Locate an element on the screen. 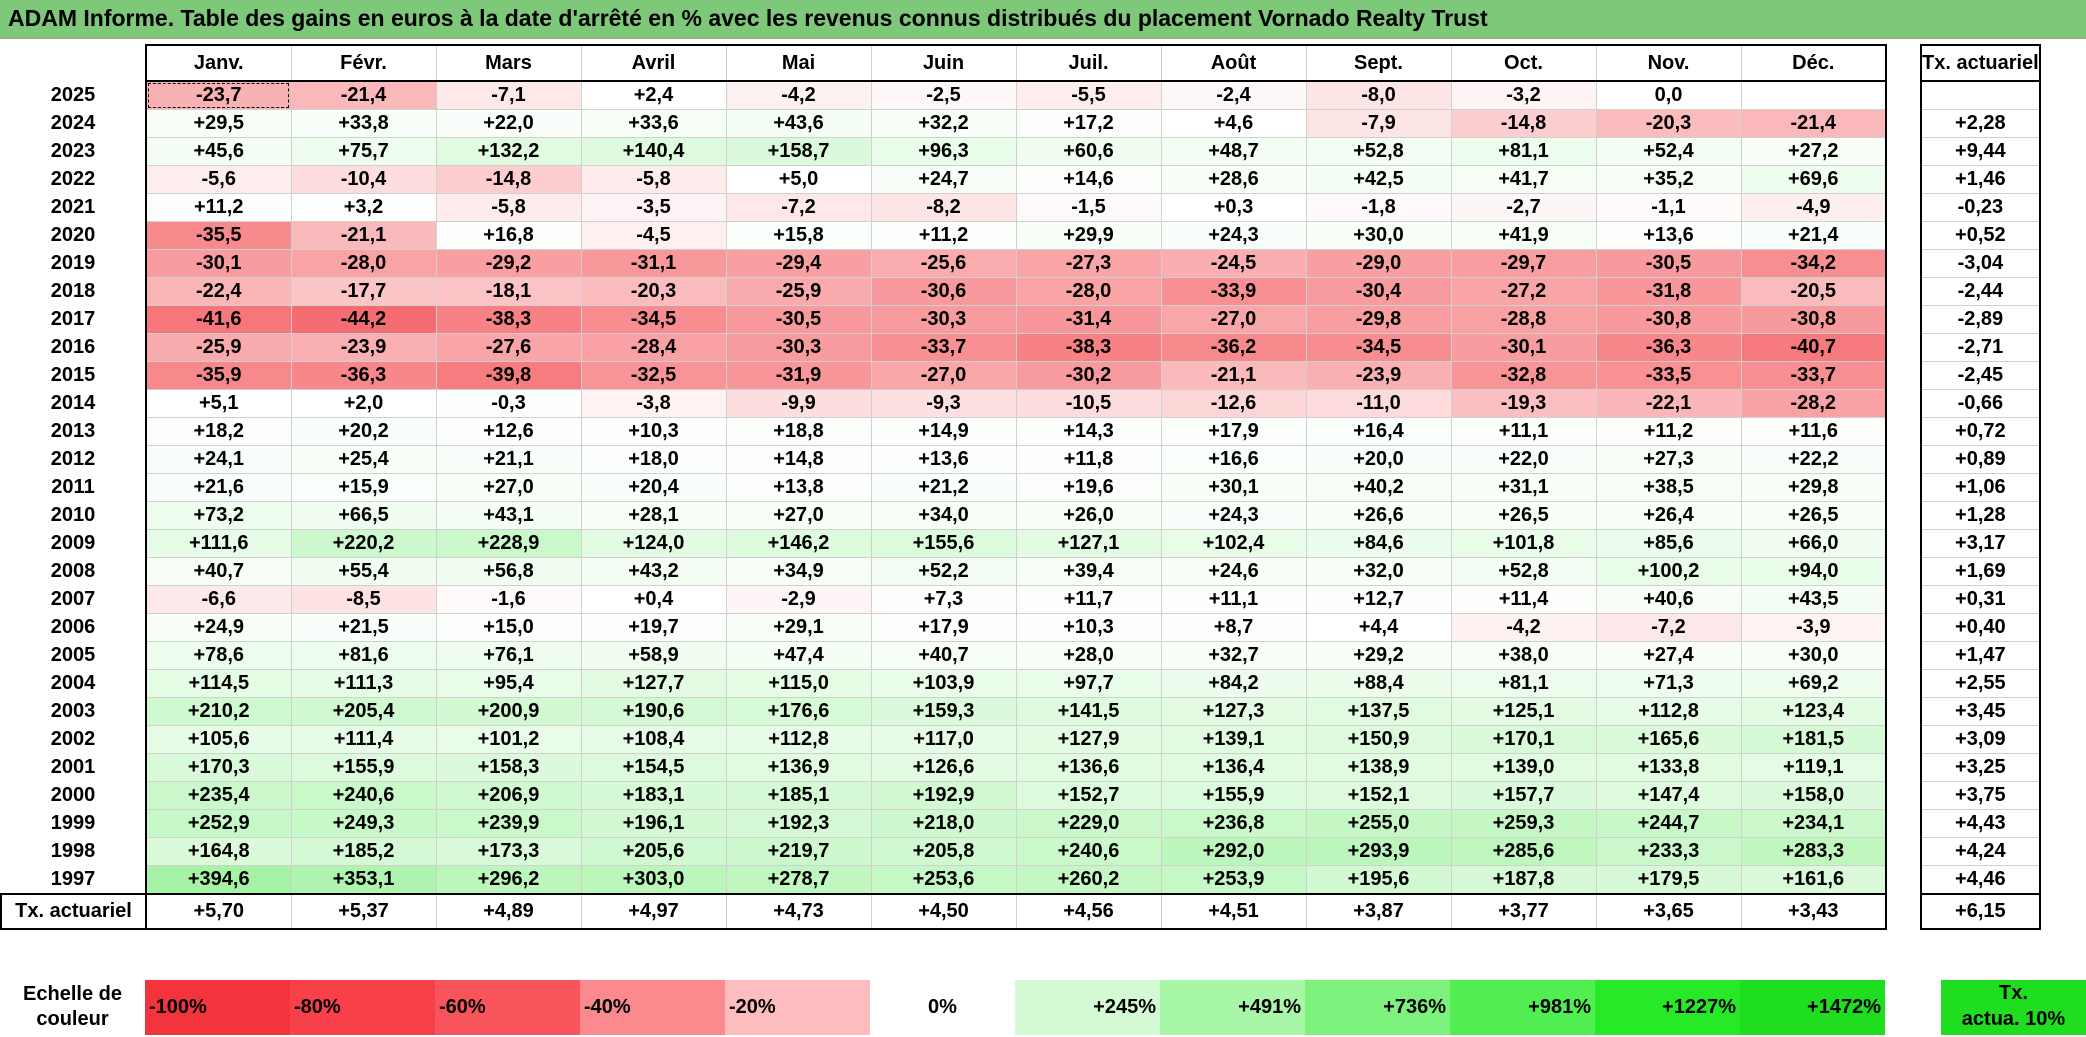 The image size is (2086, 1037). gain-cell: -2,5 is located at coordinates (943, 95).